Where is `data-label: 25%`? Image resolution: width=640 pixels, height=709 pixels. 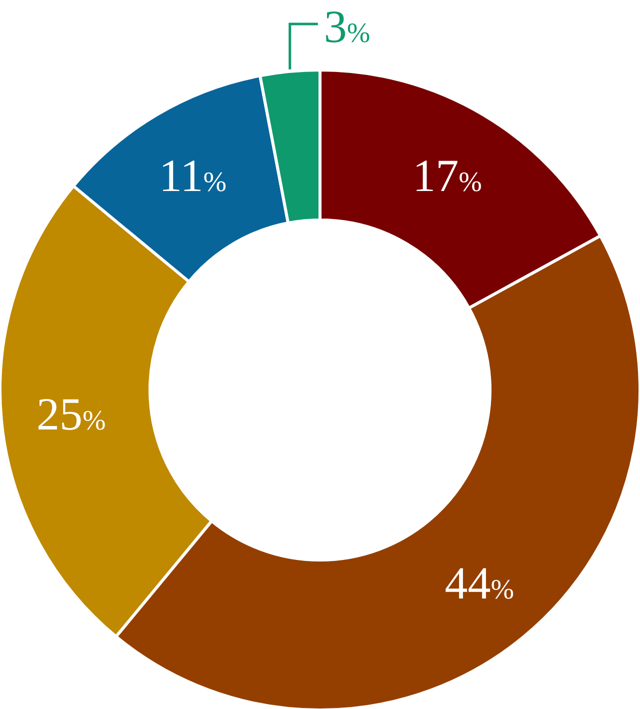
data-label: 25% is located at coordinates (71, 414).